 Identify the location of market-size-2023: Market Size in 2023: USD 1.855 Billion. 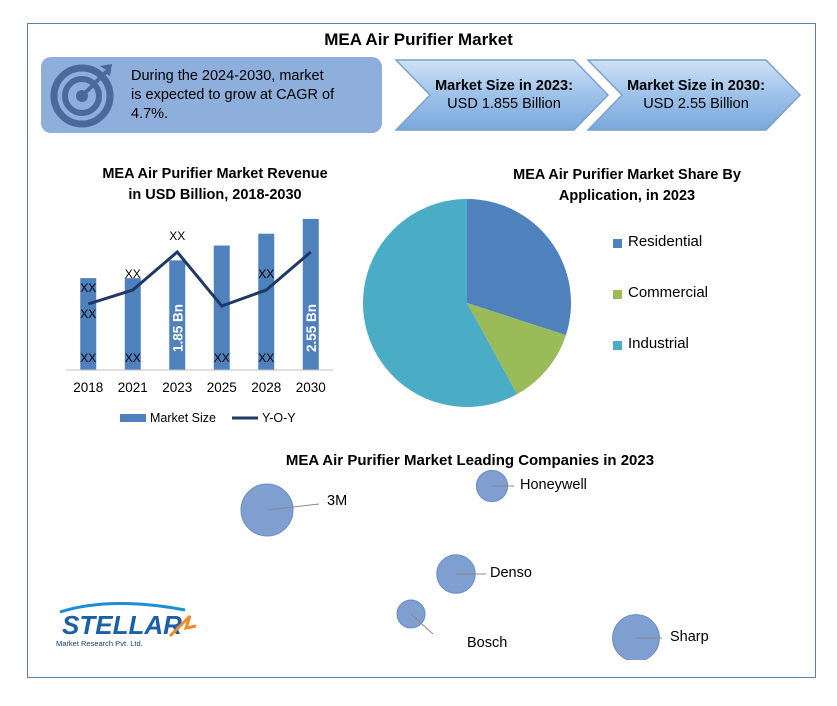
(504, 95).